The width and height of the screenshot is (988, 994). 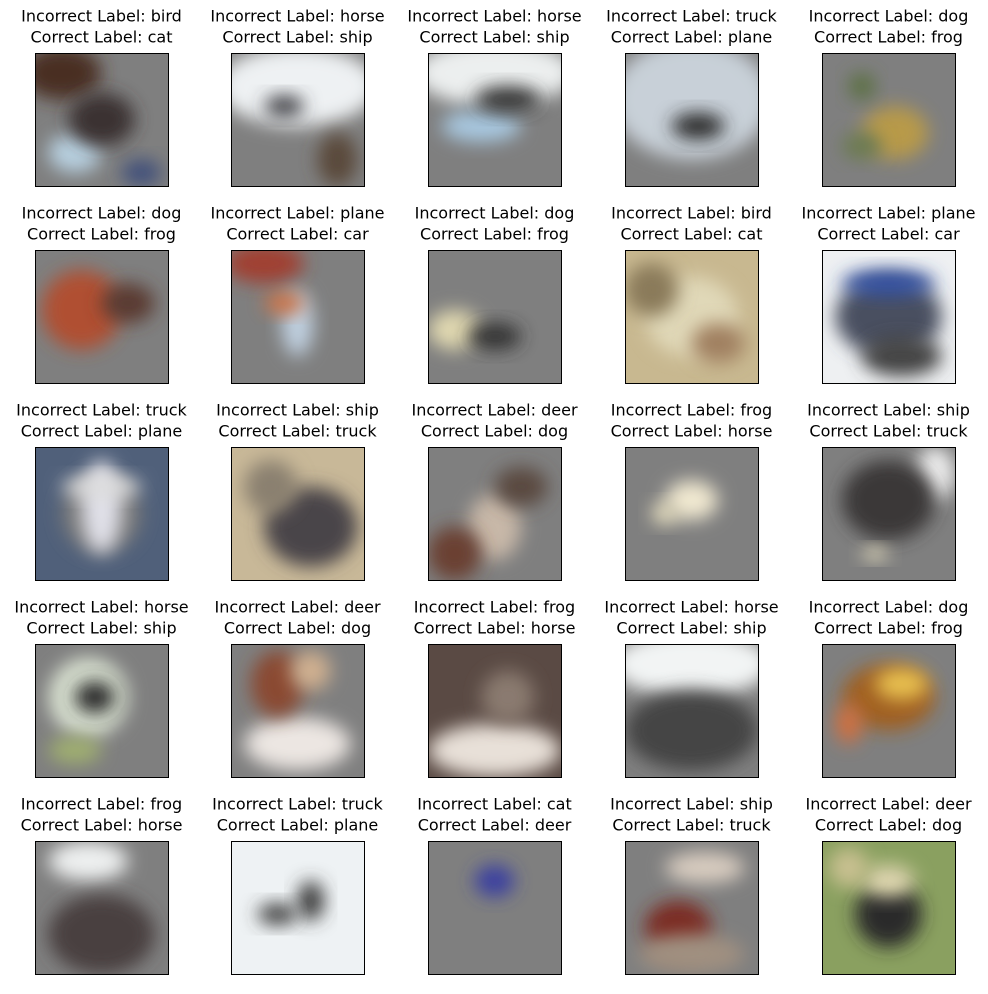 I want to click on correct-label: Correct Label: frog, so click(x=494, y=234).